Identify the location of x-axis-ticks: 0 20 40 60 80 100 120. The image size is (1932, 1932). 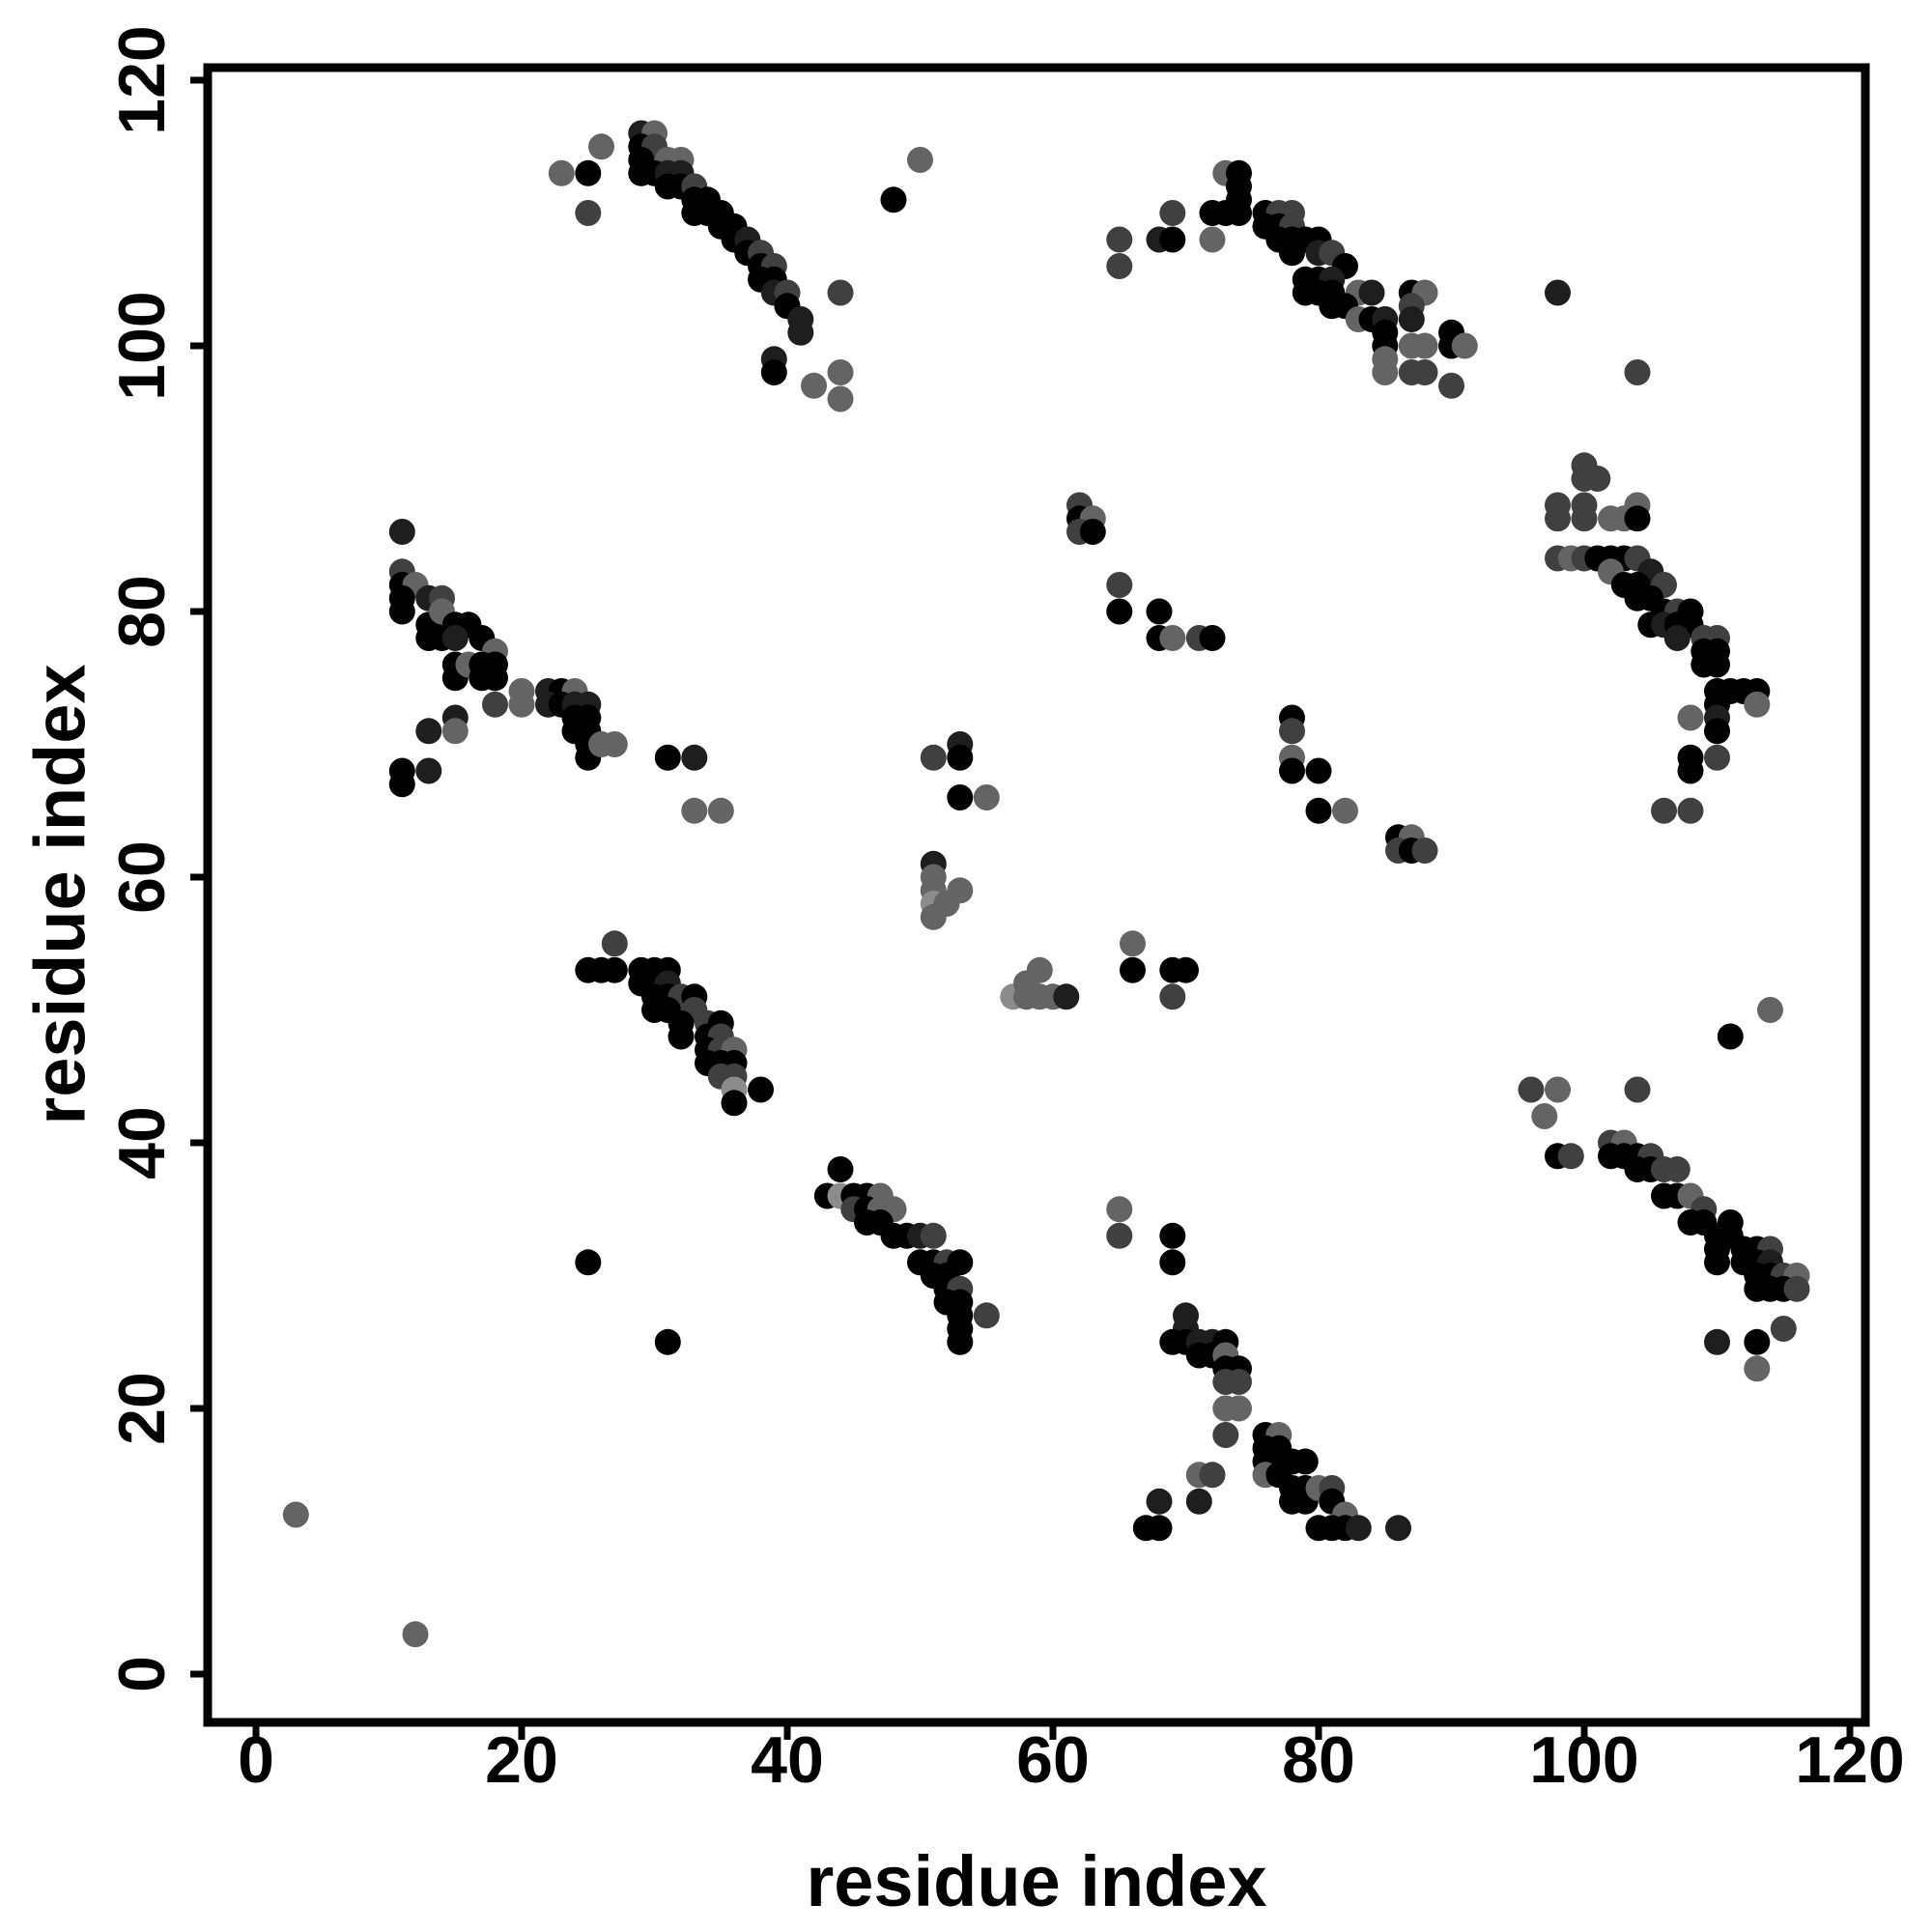
(1071, 1759).